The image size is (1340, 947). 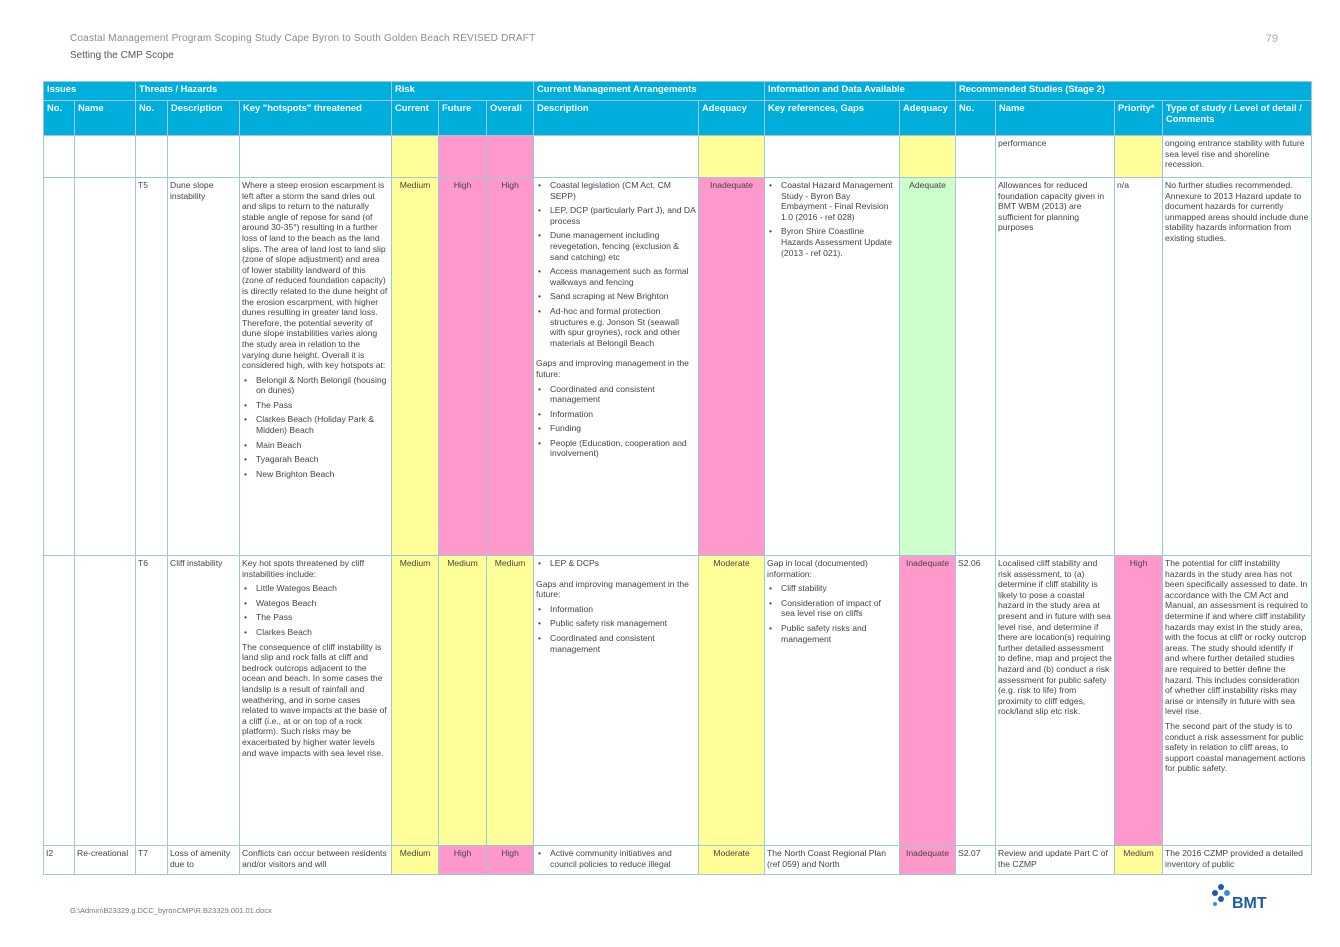 I want to click on col-threat-description: Description, so click(x=203, y=118).